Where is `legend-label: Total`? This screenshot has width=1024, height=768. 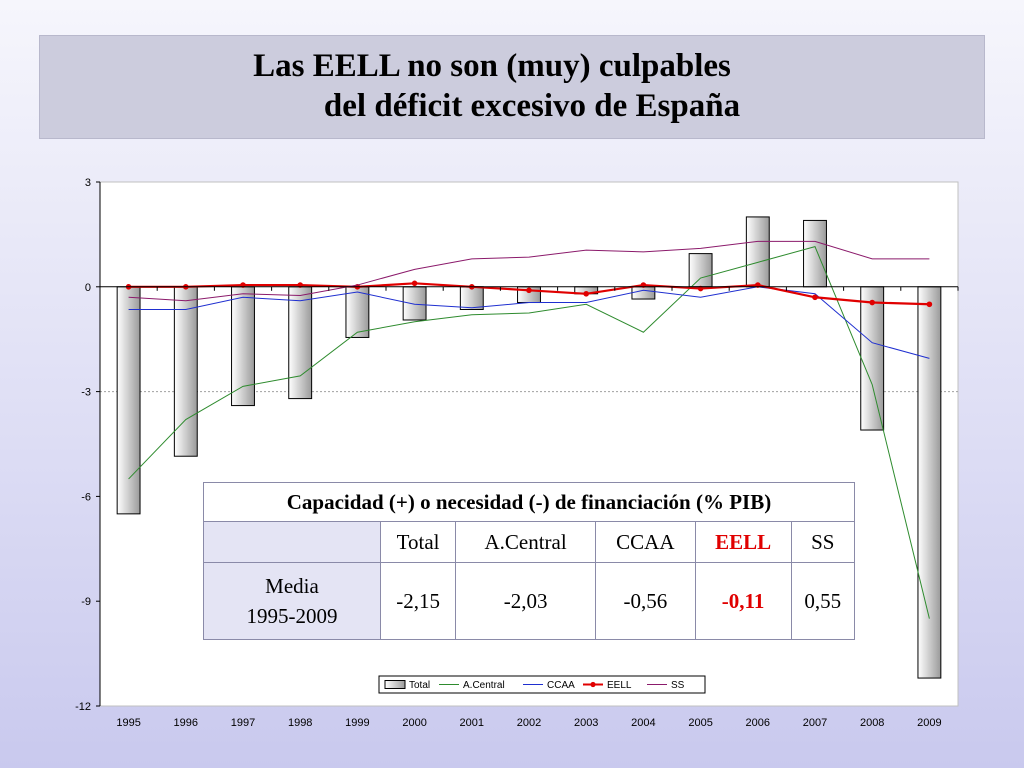
legend-label: Total is located at coordinates (419, 685).